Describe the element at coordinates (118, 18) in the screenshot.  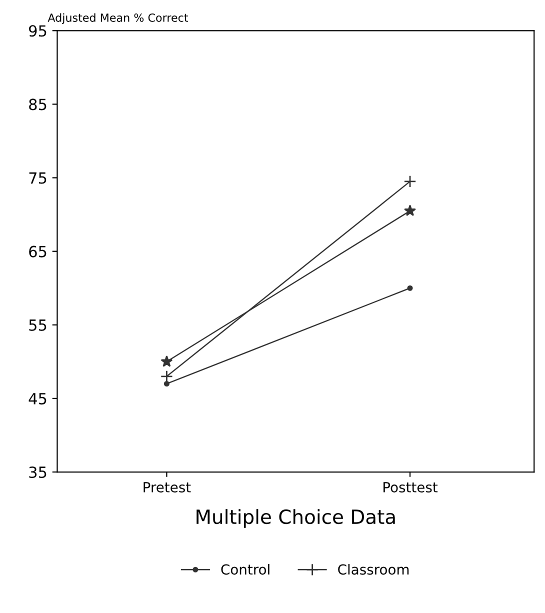
I see `y-axis-title: Adjusted Mean % Correct` at that location.